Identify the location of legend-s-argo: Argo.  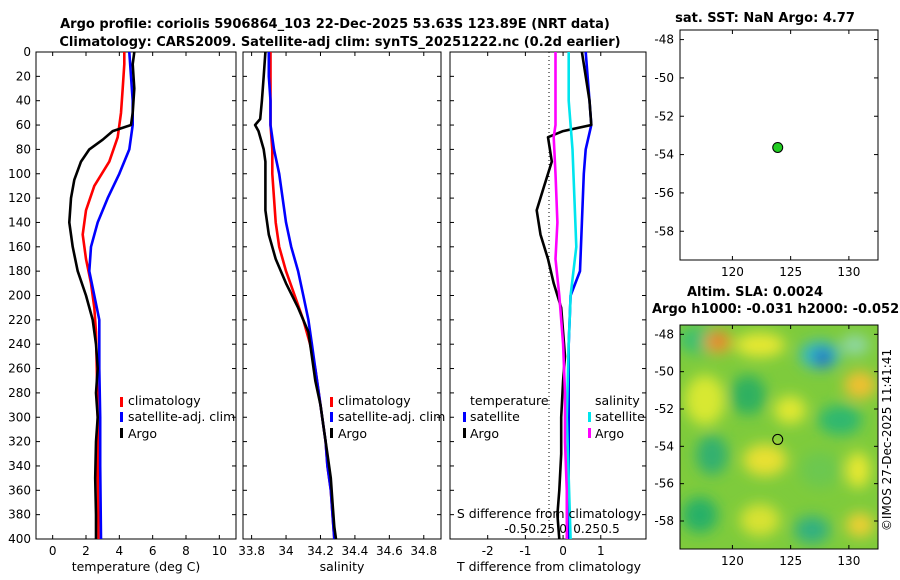
(609, 433).